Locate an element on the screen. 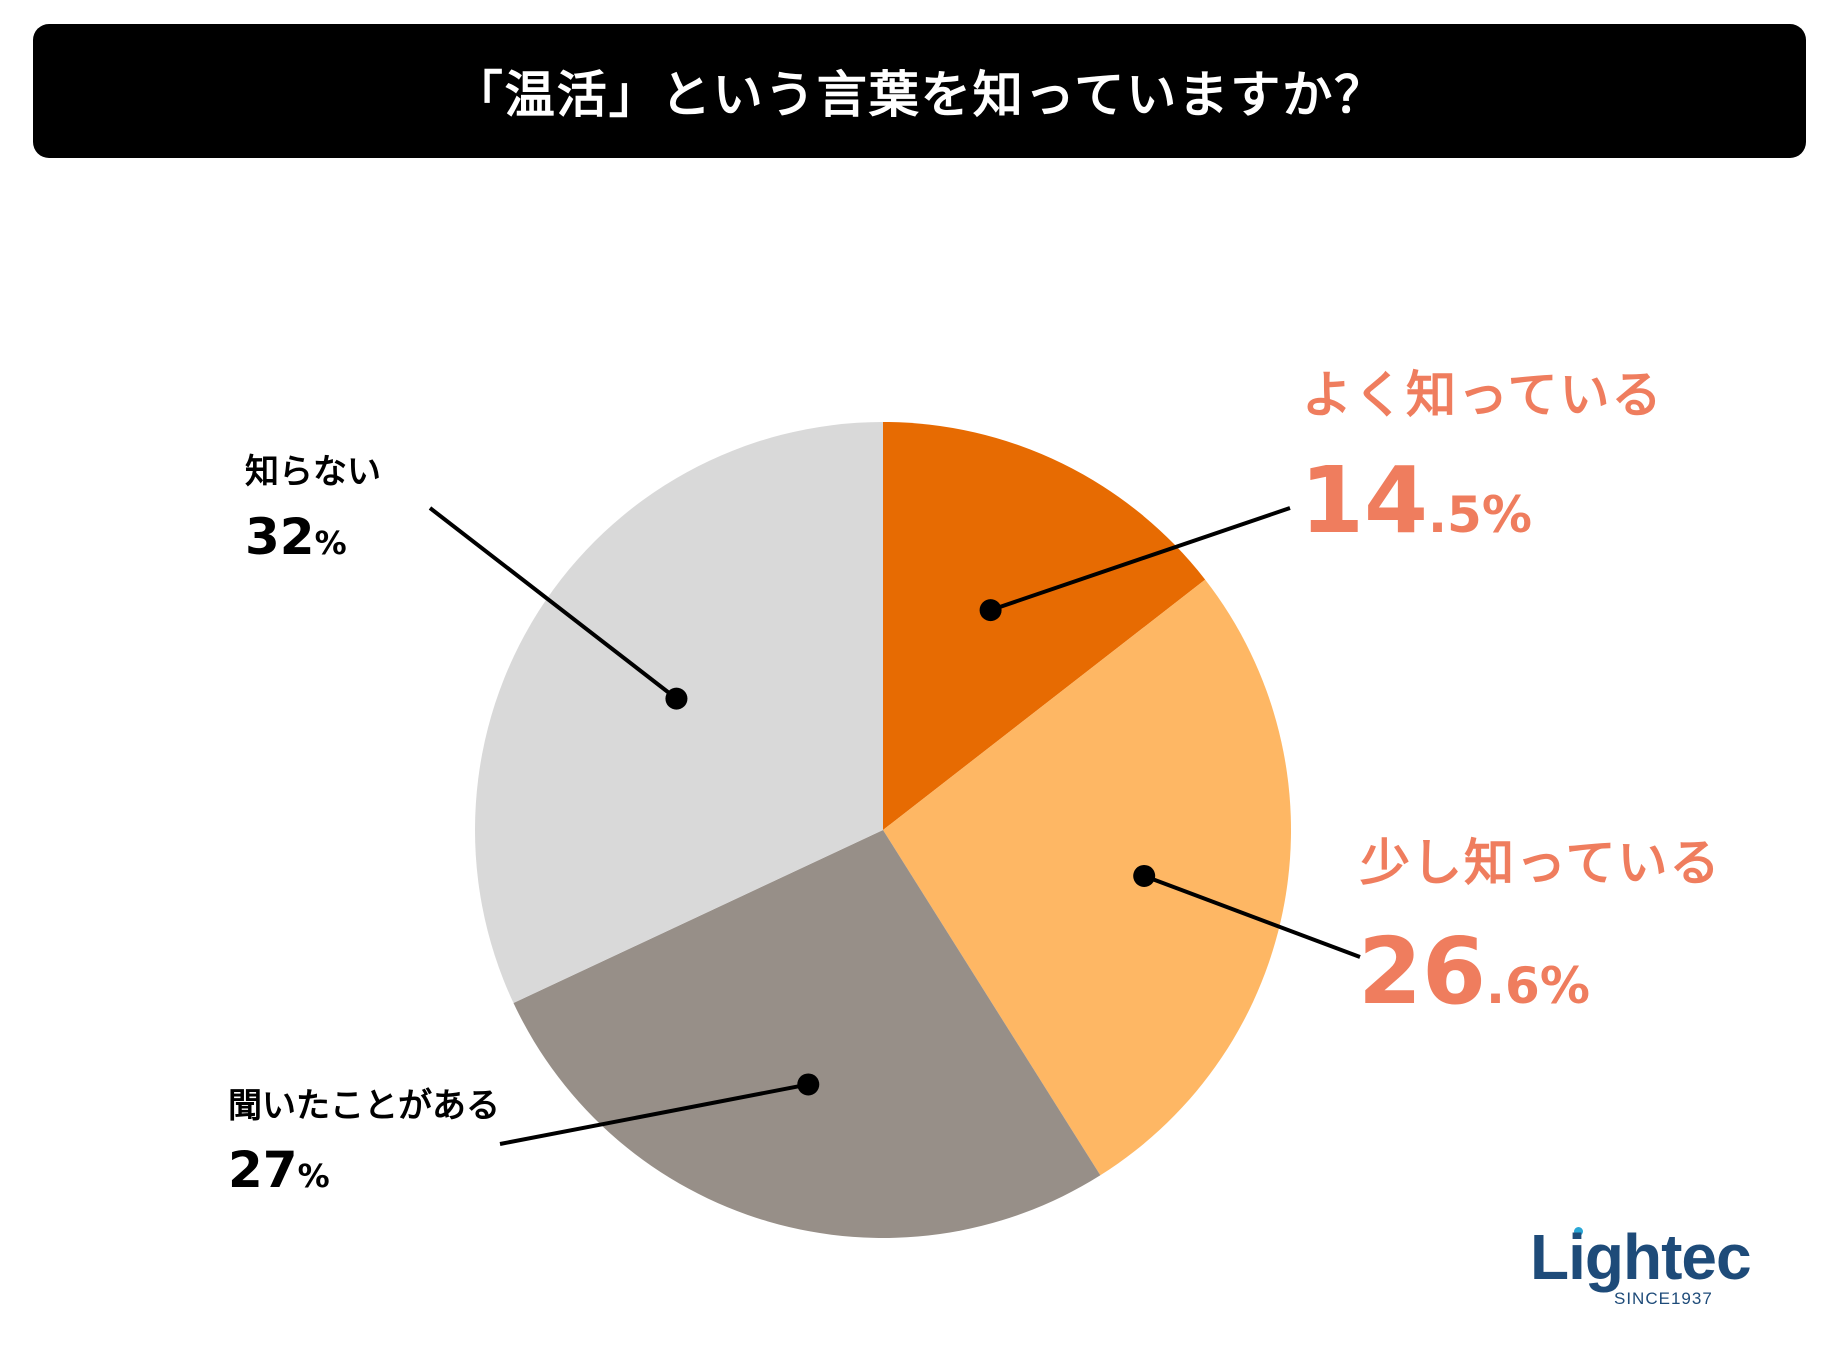  lightec-logo: Lightec SINCE1937 is located at coordinates (1641, 1270).